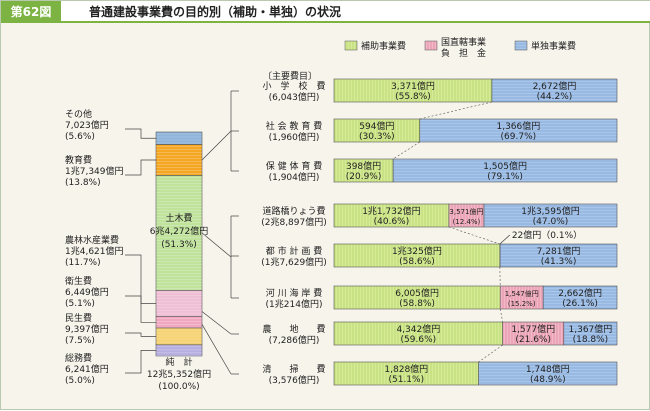 The height and width of the screenshot is (411, 650). I want to click on bar-value-label: 1,577億円, so click(533, 329).